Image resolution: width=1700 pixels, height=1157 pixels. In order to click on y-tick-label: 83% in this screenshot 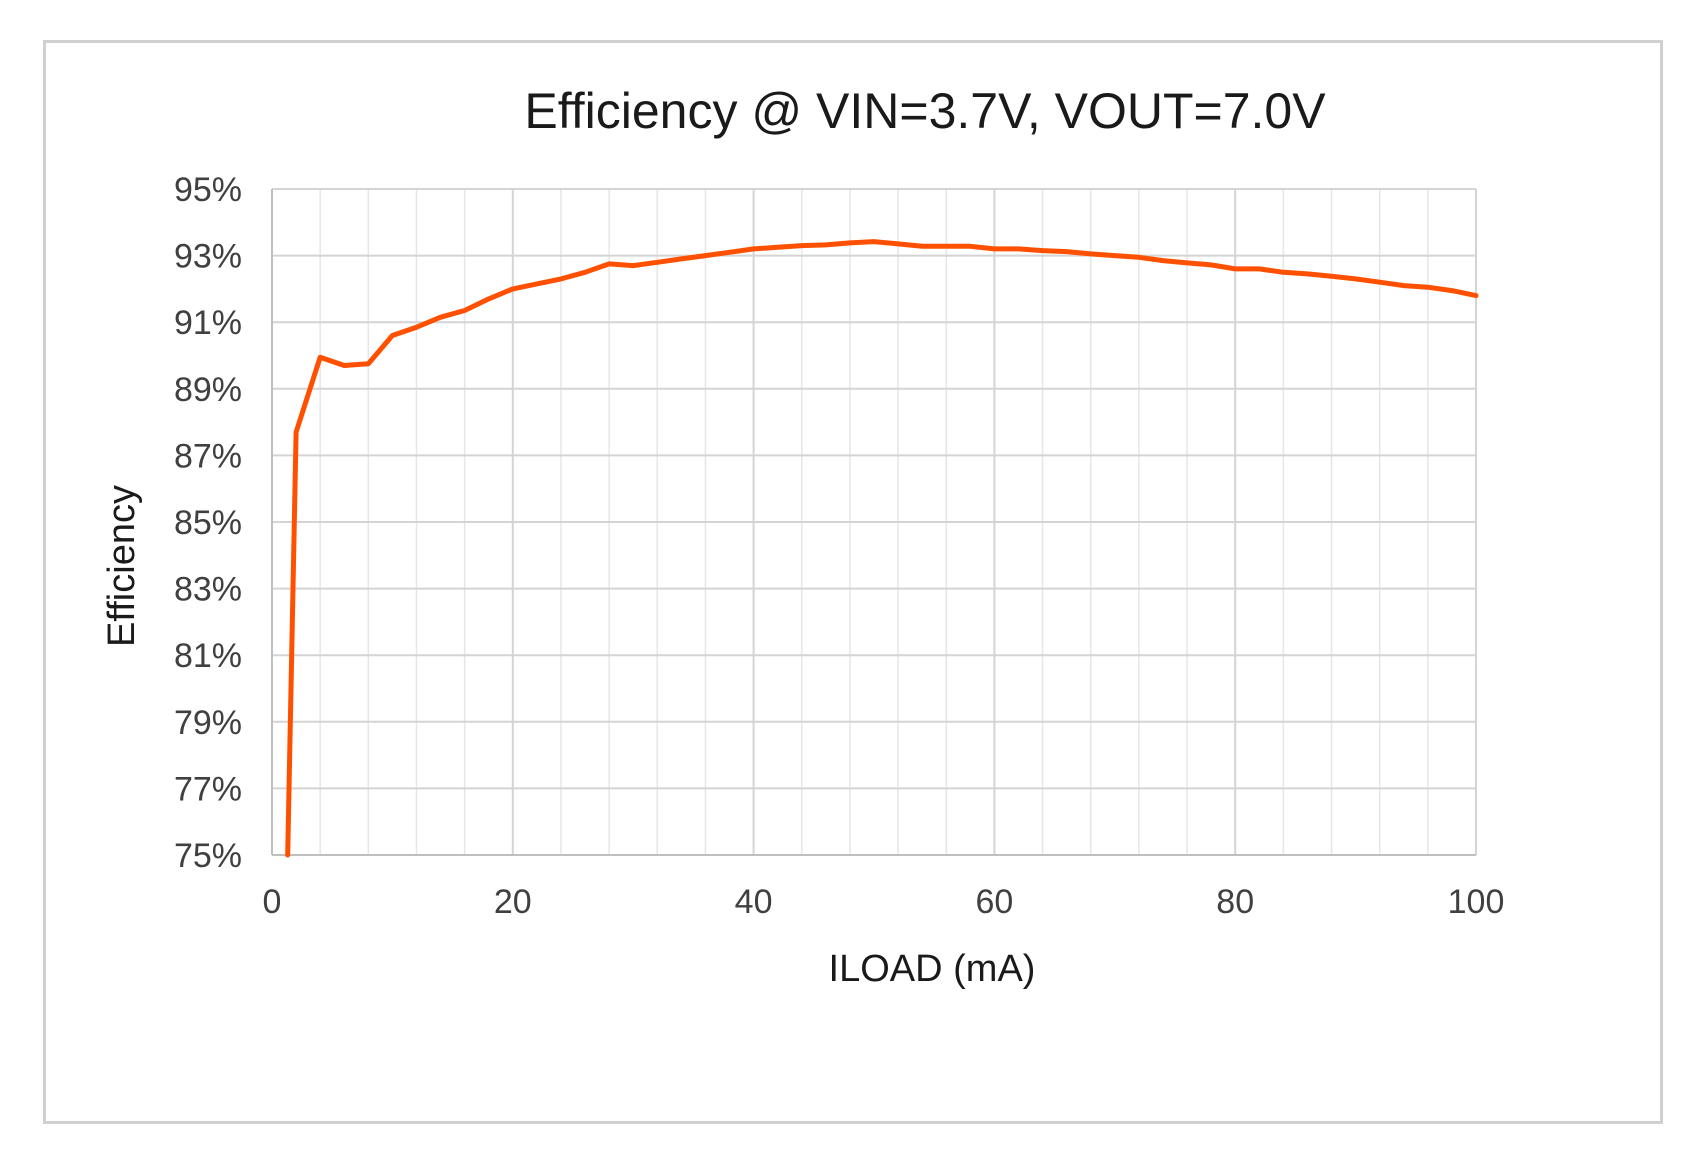, I will do `click(208, 590)`.